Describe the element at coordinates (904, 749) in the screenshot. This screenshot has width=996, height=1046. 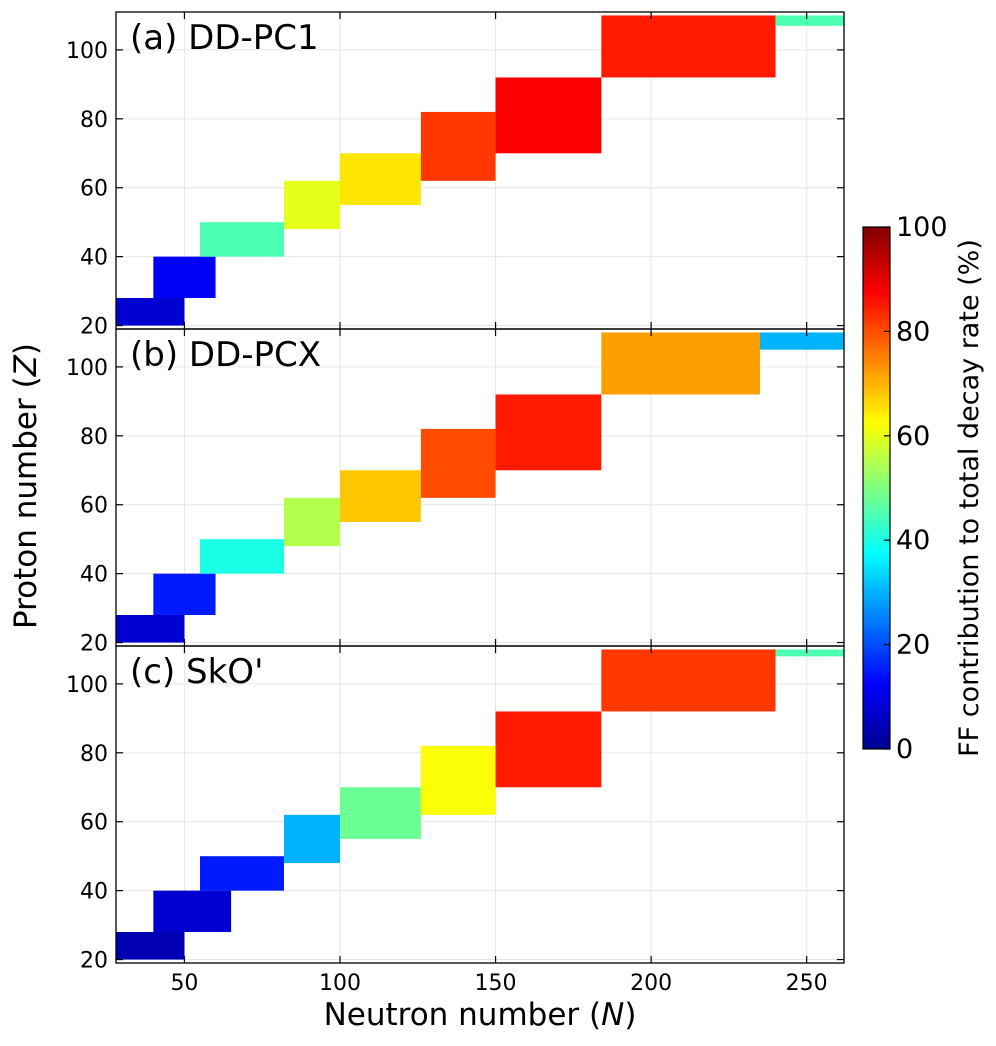
I see `colorbar-tick-label: 0` at that location.